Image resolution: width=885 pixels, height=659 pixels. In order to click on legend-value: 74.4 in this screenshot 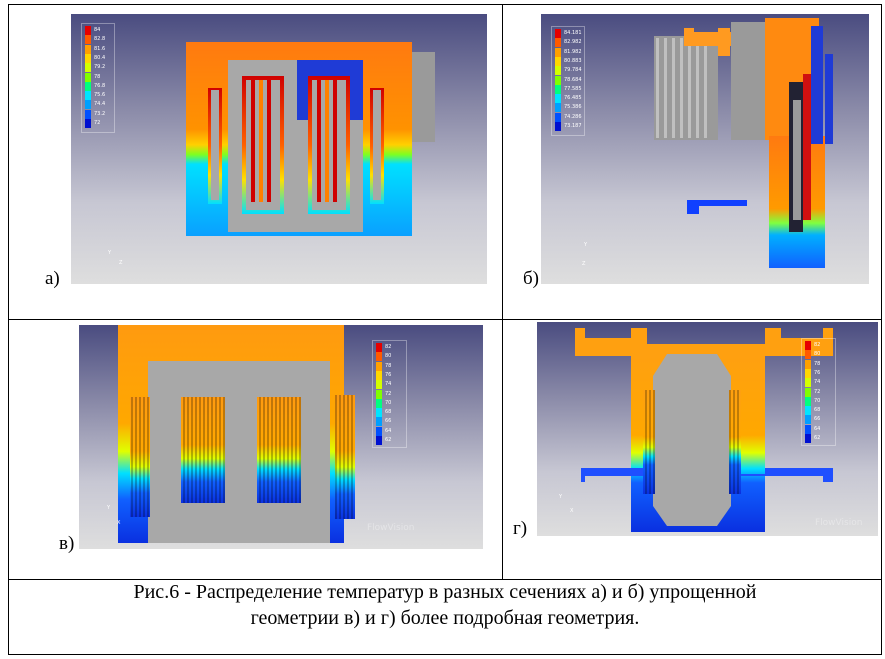, I will do `click(100, 104)`.